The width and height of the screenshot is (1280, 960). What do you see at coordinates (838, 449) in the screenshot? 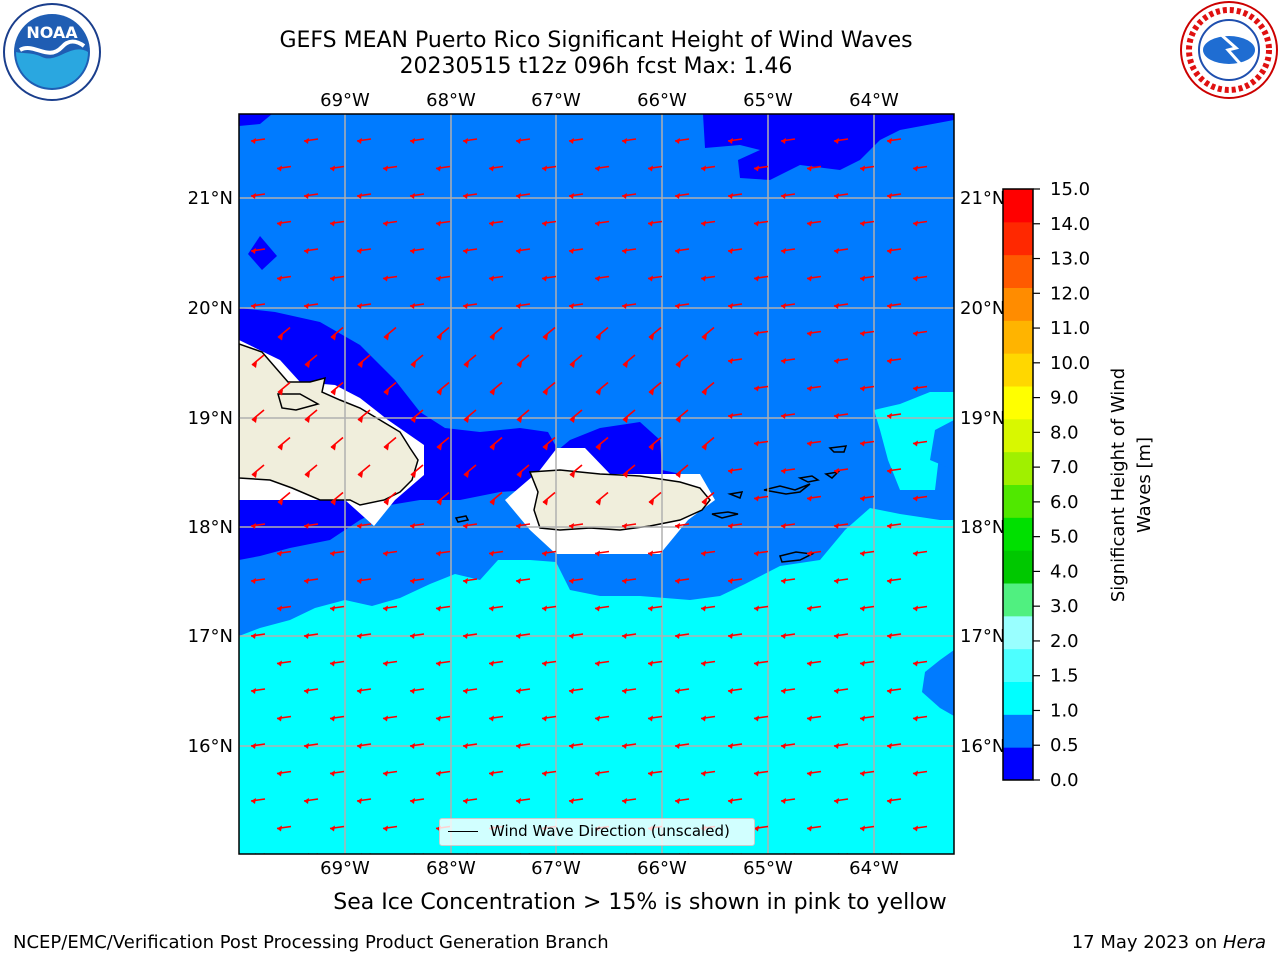
I see `land-anegada` at bounding box center [838, 449].